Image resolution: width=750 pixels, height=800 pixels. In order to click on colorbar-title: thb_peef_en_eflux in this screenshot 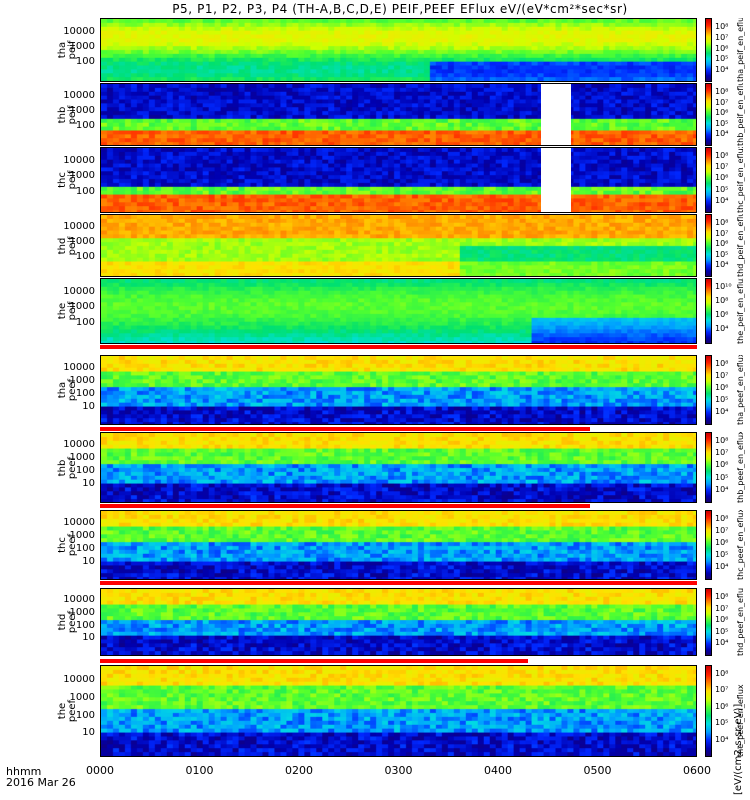, I will do `click(740, 467)`.